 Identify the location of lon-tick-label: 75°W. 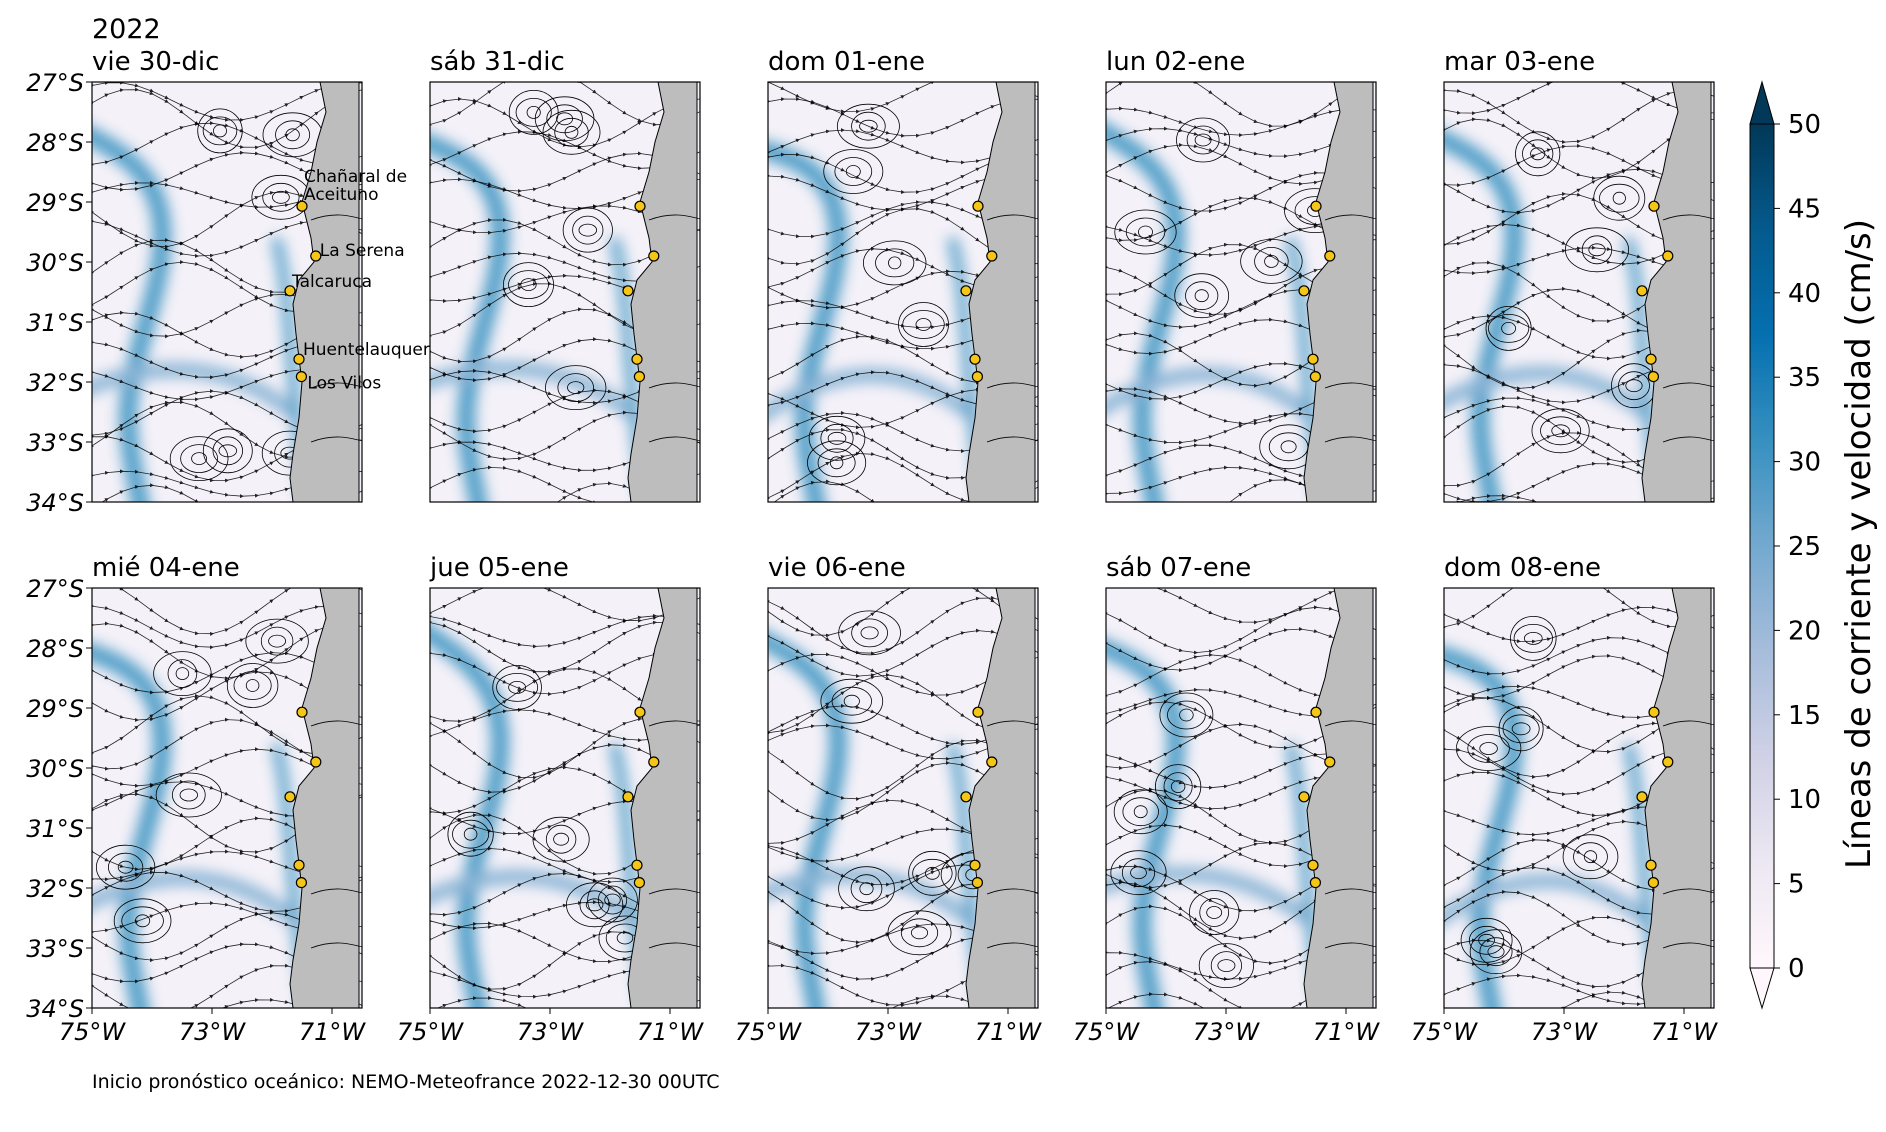
(1107, 1032).